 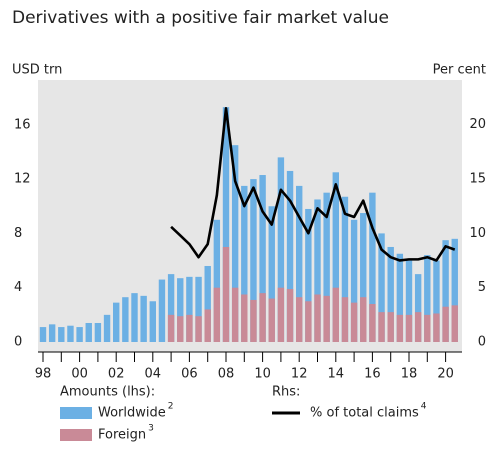 I want to click on x-tick-label: 08, so click(x=226, y=374).